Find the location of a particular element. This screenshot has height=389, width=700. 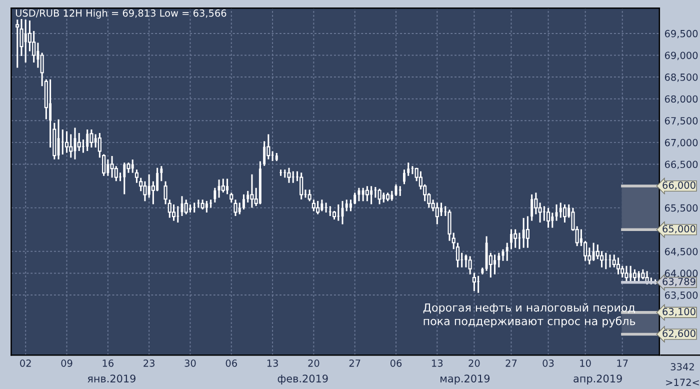

text: фев.2019 is located at coordinates (303, 379).